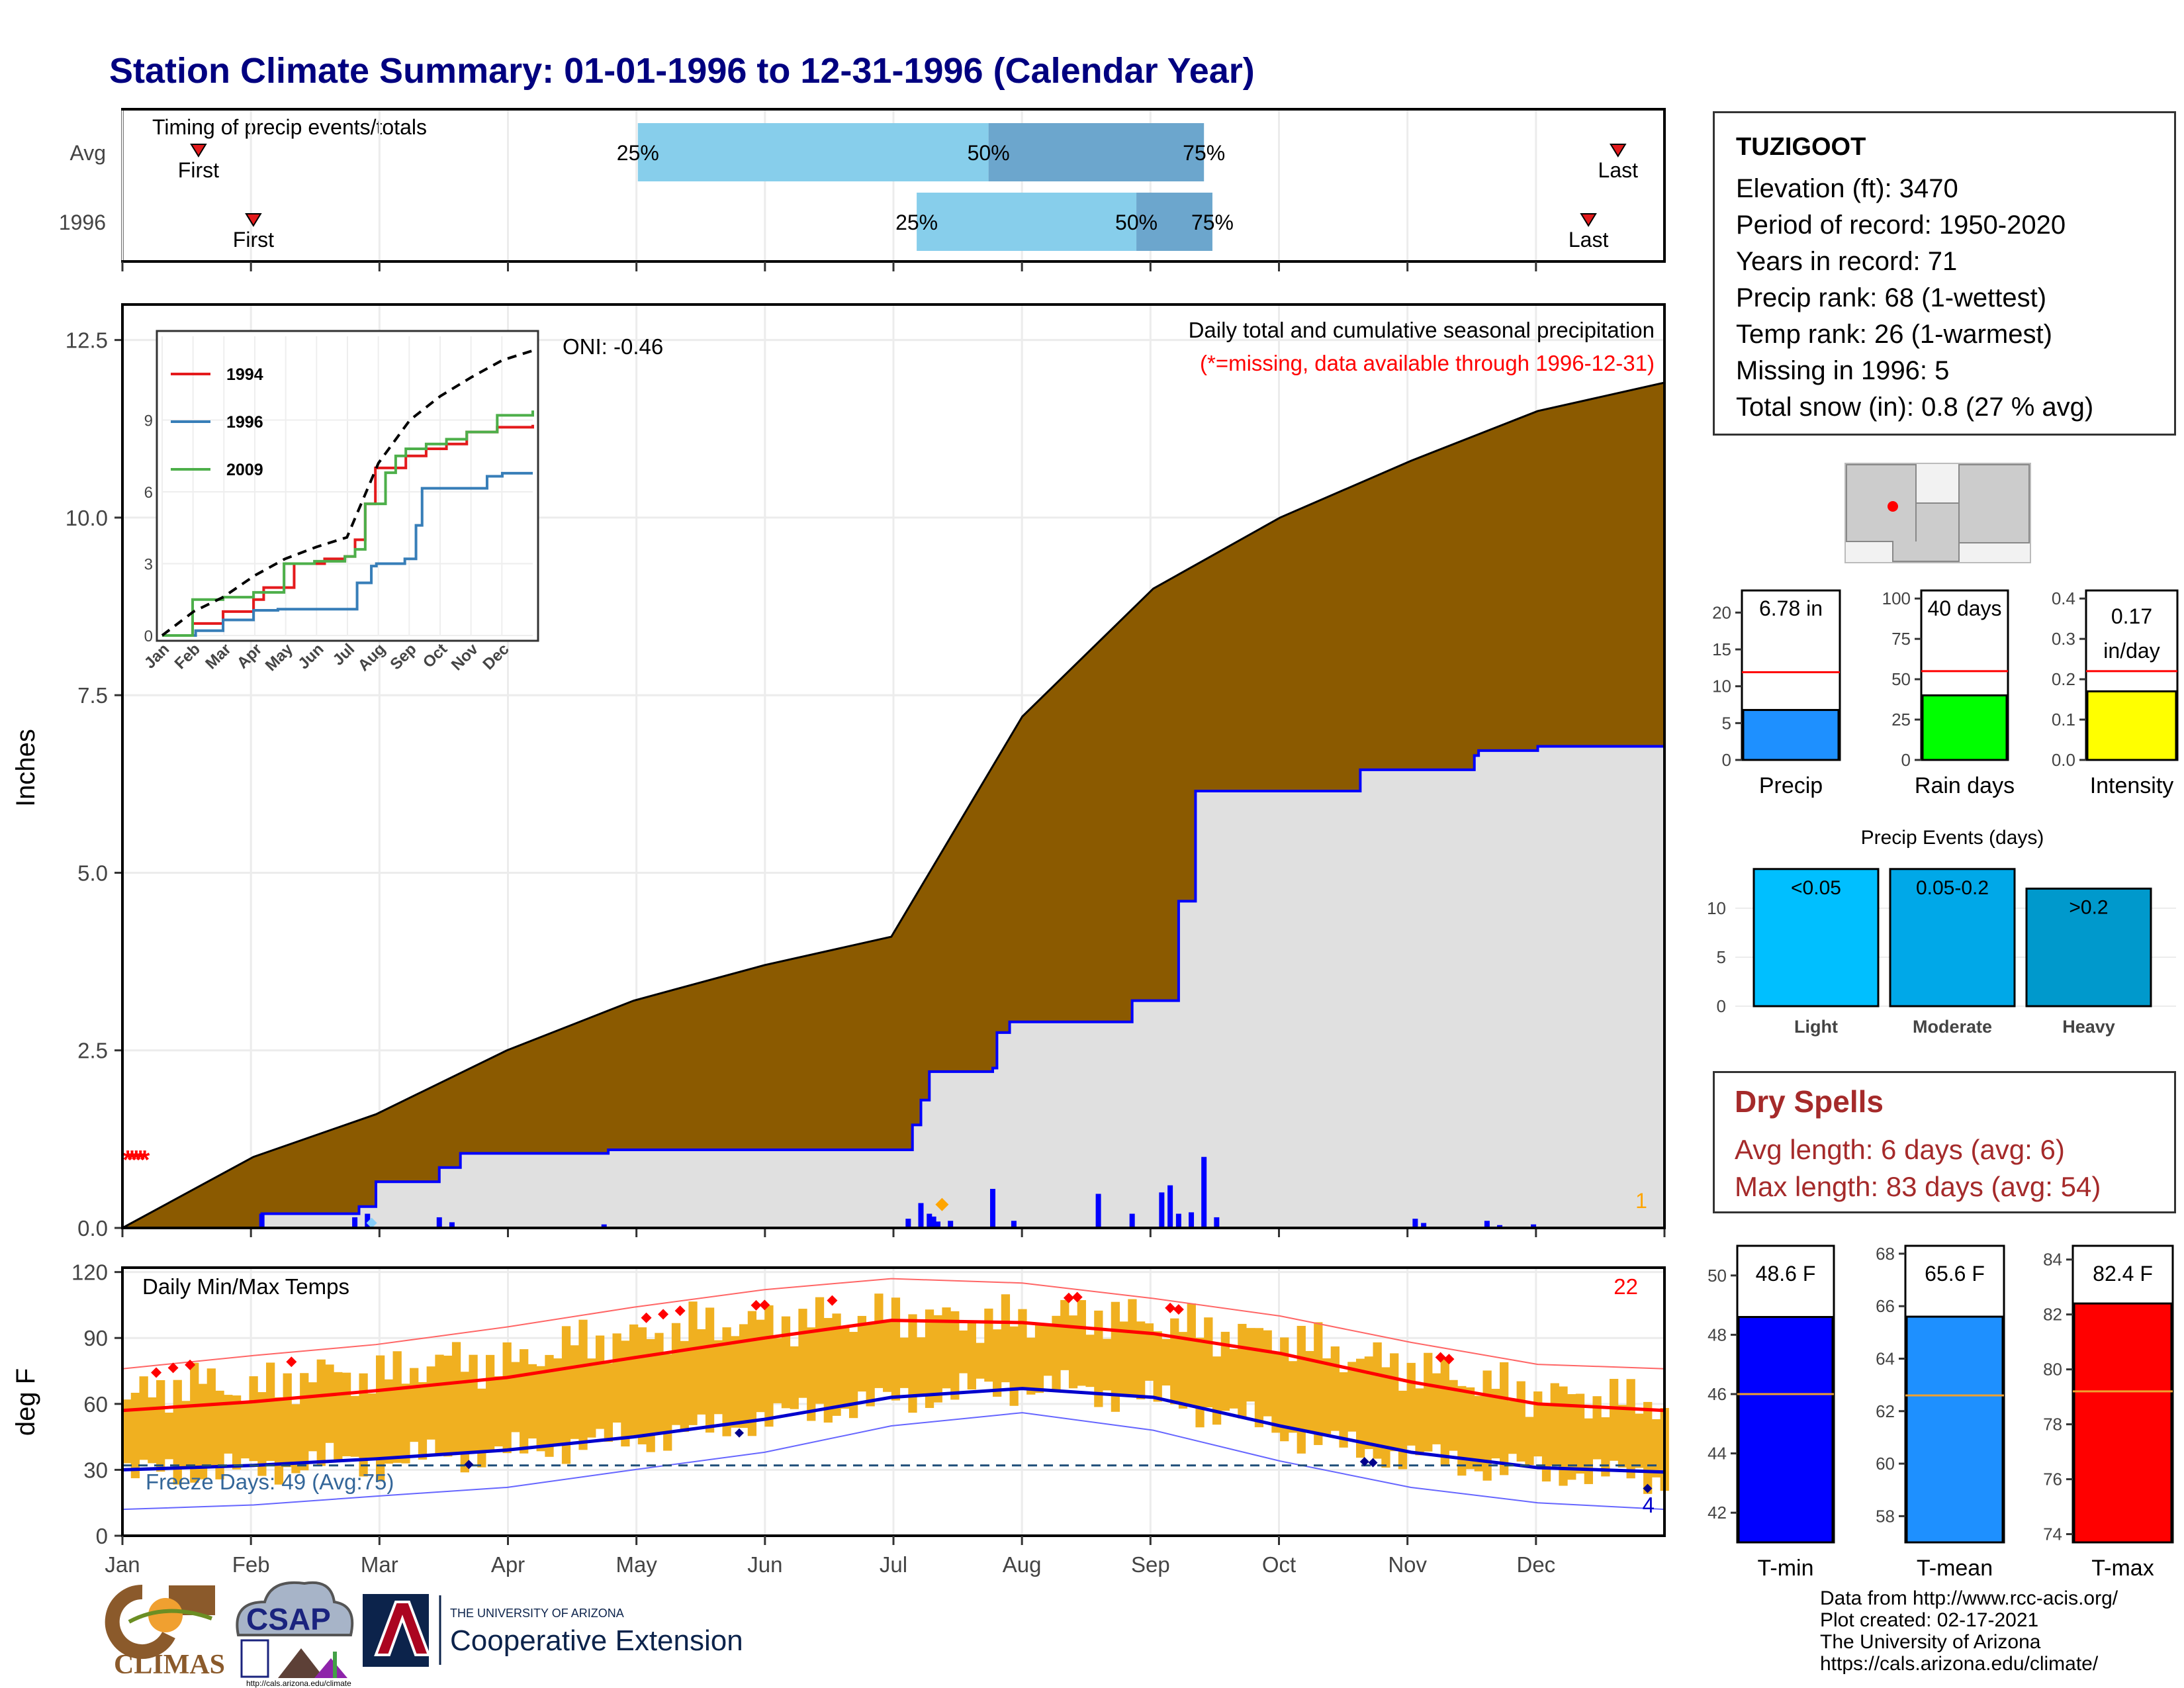 Image resolution: width=2184 pixels, height=1688 pixels. I want to click on small-chart-ytick-label: 0.2, so click(2063, 679).